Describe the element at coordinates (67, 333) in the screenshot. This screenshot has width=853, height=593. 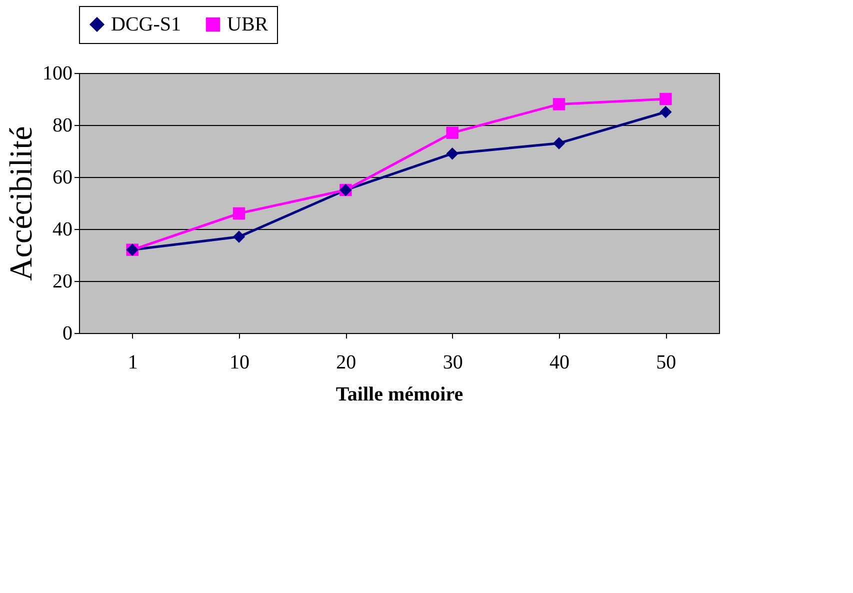
I see `y-tick-label: 0` at that location.